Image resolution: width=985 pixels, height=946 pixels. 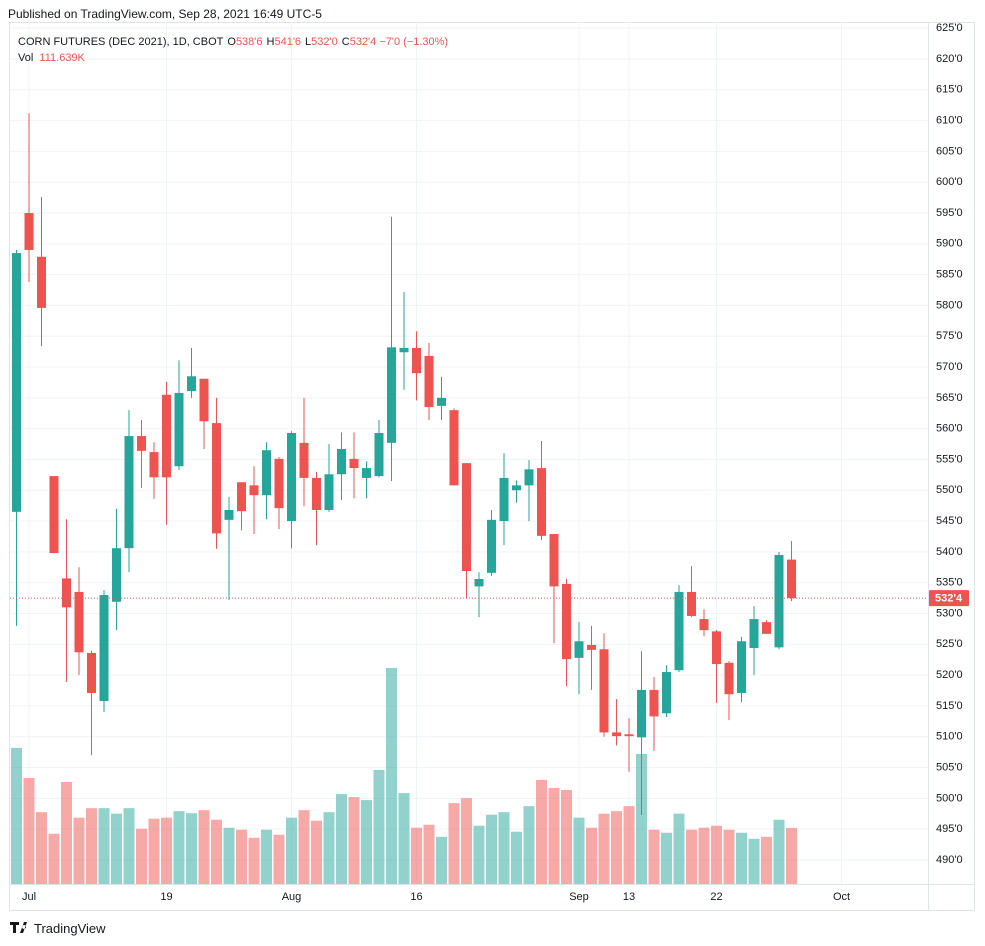 What do you see at coordinates (949, 829) in the screenshot?
I see `y-tick-label: 495'0` at bounding box center [949, 829].